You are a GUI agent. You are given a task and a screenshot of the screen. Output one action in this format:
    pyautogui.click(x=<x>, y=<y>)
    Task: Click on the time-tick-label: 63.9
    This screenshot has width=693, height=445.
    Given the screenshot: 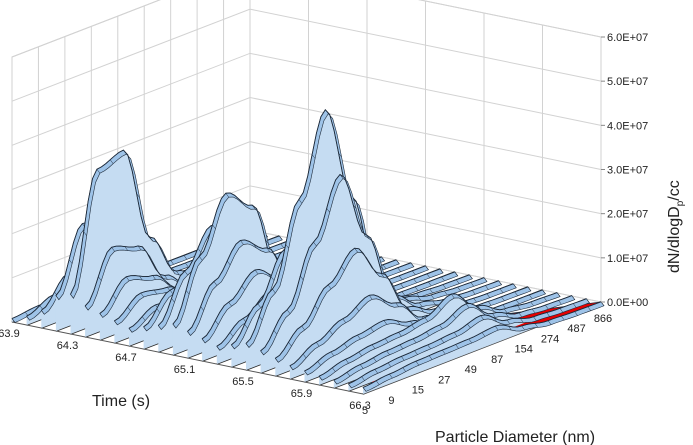 What is the action you would take?
    pyautogui.click(x=10, y=334)
    